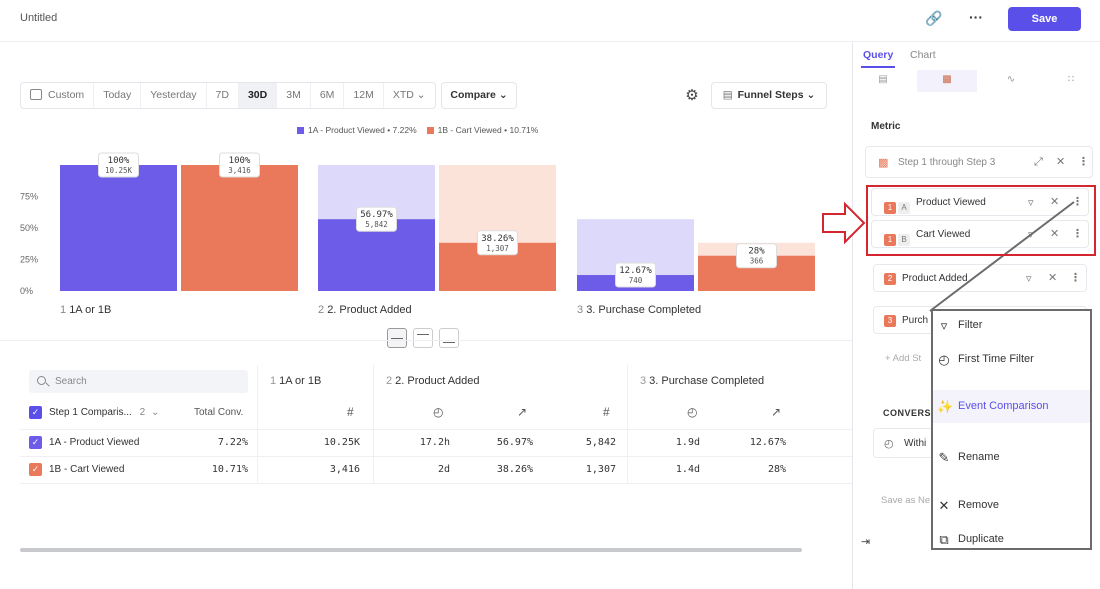  Describe the element at coordinates (239, 170) in the screenshot. I see `data-label-count: 3,416` at that location.